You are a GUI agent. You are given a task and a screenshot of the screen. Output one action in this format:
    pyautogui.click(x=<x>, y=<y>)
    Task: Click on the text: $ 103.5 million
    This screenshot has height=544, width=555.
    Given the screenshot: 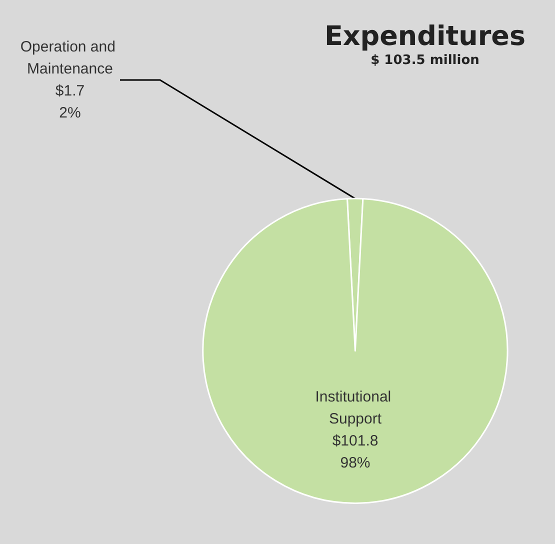 What is the action you would take?
    pyautogui.click(x=425, y=60)
    